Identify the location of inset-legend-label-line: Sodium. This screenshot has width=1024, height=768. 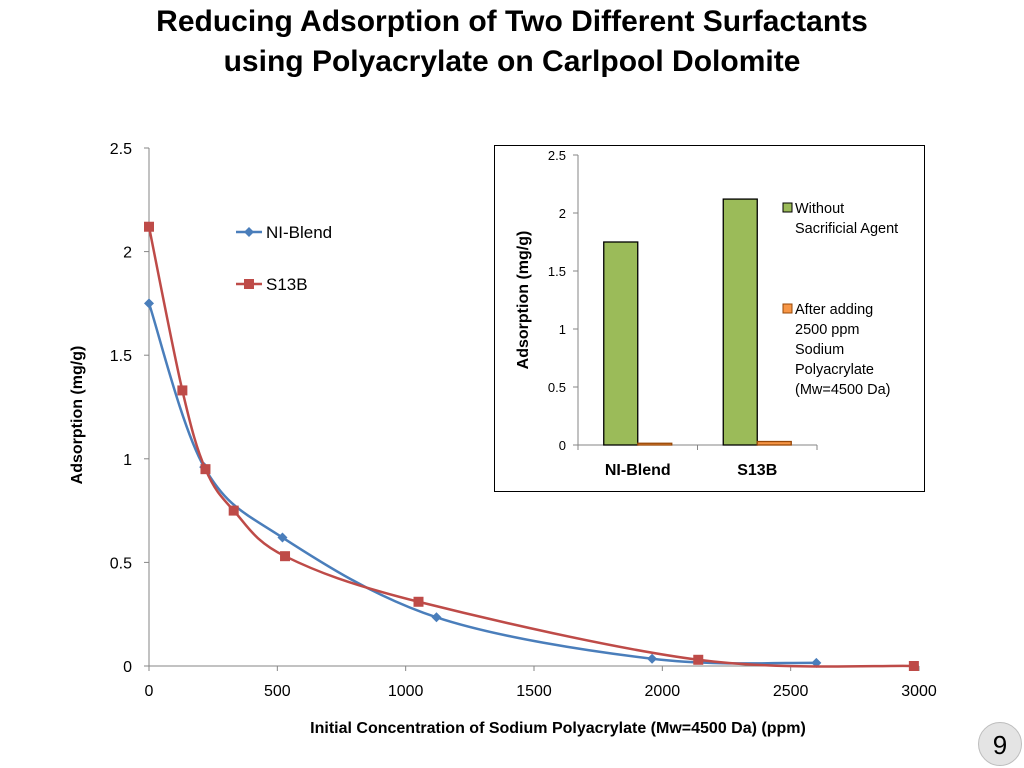
(819, 350).